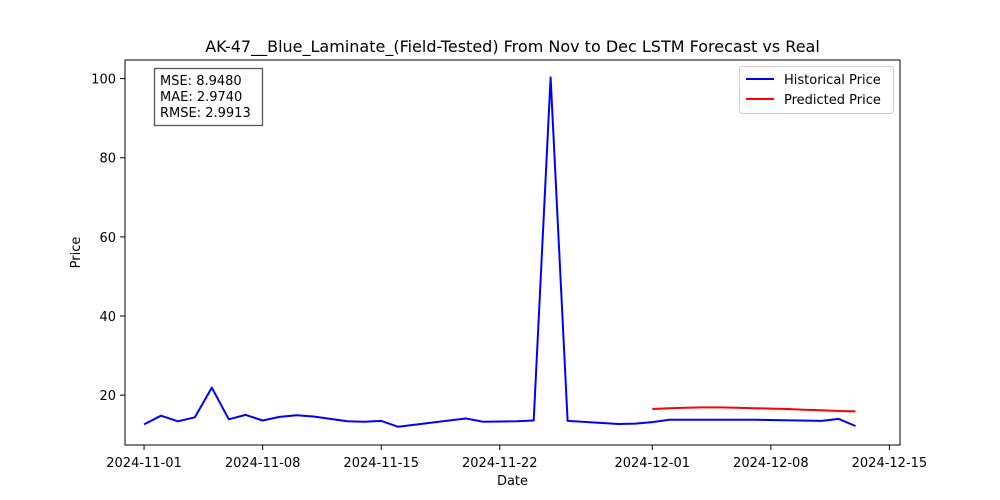 The width and height of the screenshot is (1000, 500). What do you see at coordinates (512, 481) in the screenshot?
I see `x-axis-label: Date` at bounding box center [512, 481].